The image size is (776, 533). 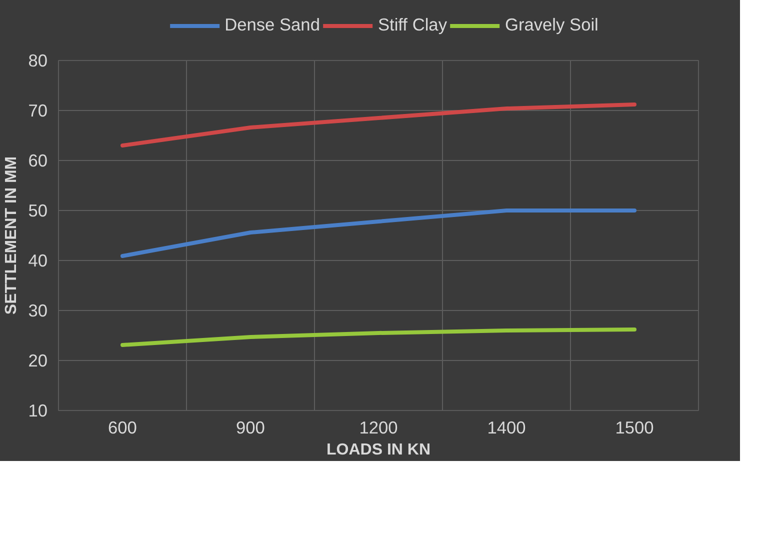 I want to click on x-tick-label: 900, so click(x=250, y=428).